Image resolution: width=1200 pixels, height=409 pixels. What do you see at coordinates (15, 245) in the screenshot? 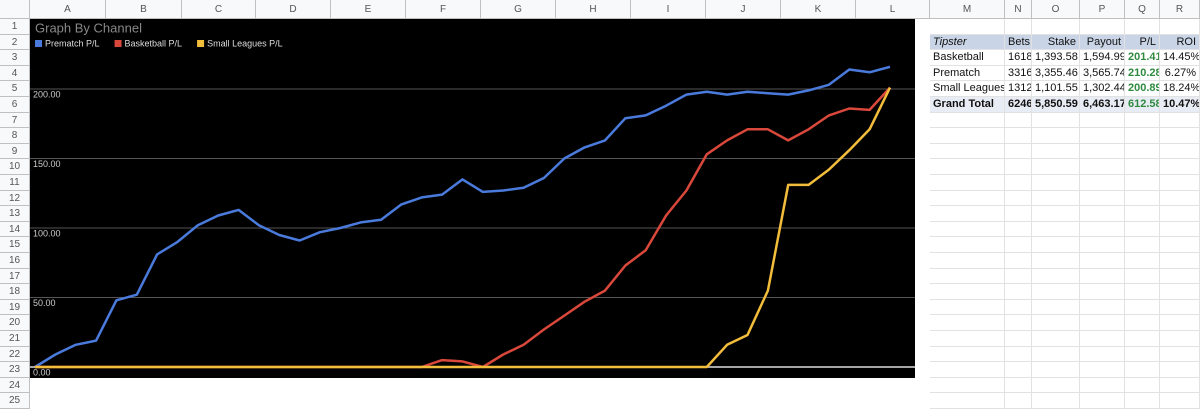
I see `row-header: 15` at bounding box center [15, 245].